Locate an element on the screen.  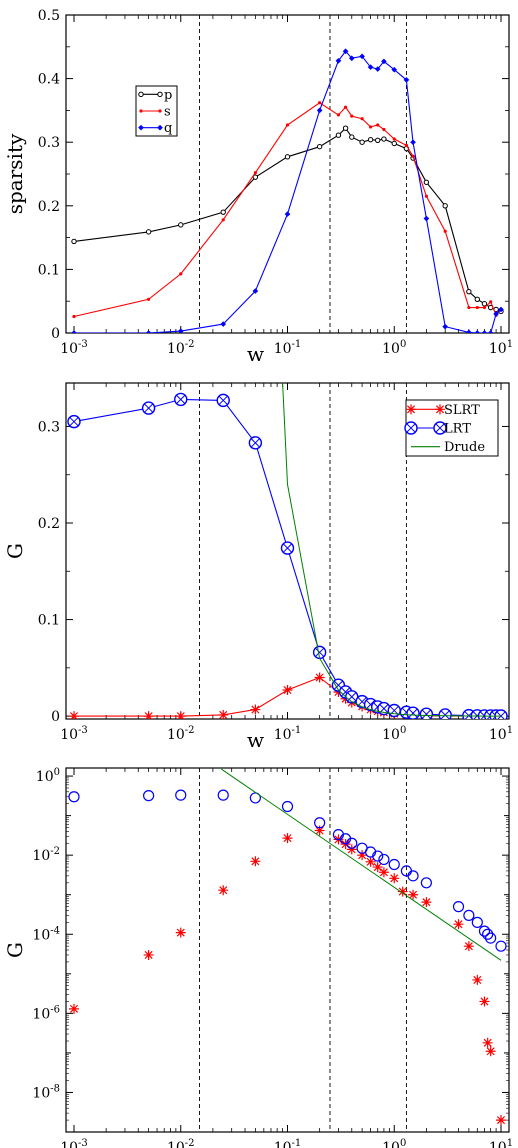
y-axis-title: G is located at coordinates (15, 950).